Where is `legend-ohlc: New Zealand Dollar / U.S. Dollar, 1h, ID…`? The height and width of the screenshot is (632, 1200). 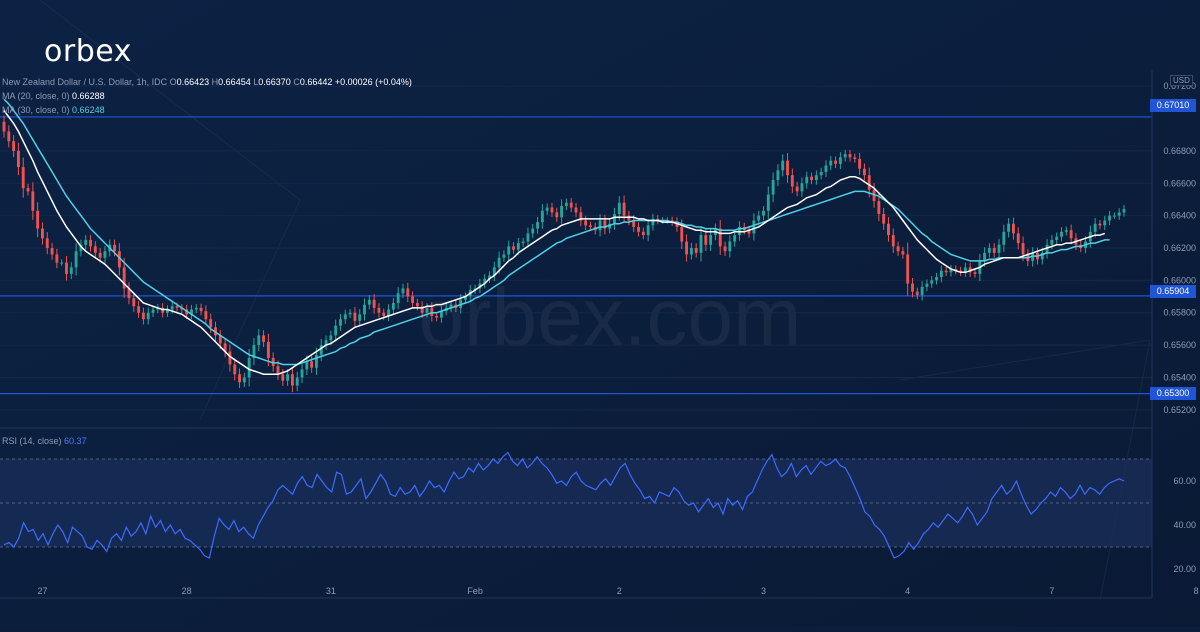 legend-ohlc: New Zealand Dollar / U.S. Dollar, 1h, ID… is located at coordinates (207, 82).